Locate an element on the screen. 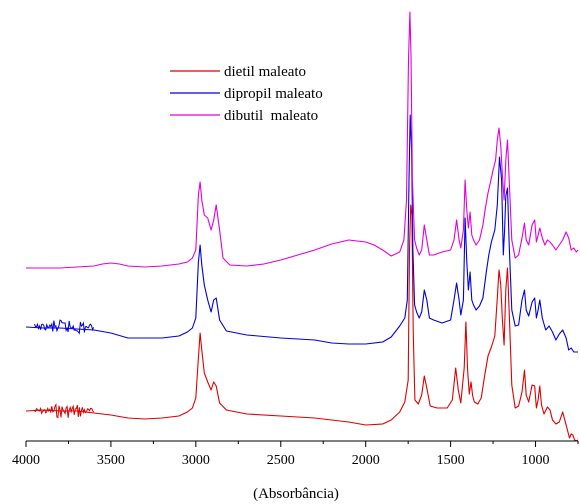 The height and width of the screenshot is (504, 580). x-tick-label: 1500 is located at coordinates (451, 460).